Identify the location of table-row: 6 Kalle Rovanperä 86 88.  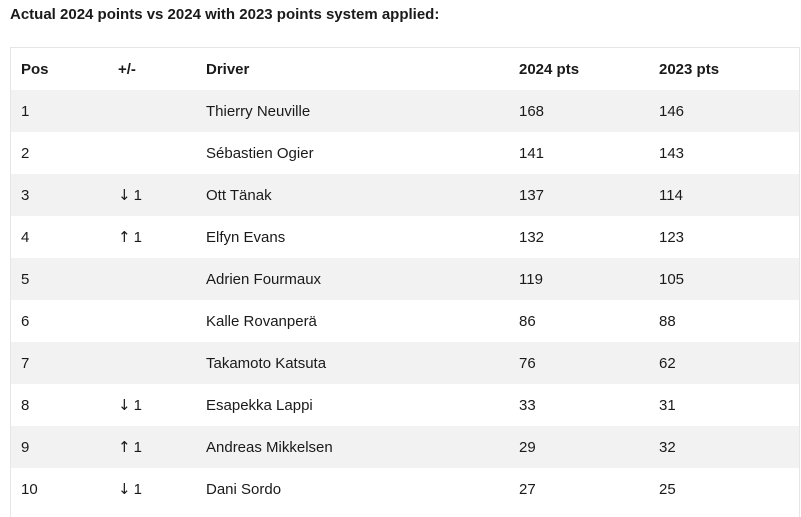
(405, 321).